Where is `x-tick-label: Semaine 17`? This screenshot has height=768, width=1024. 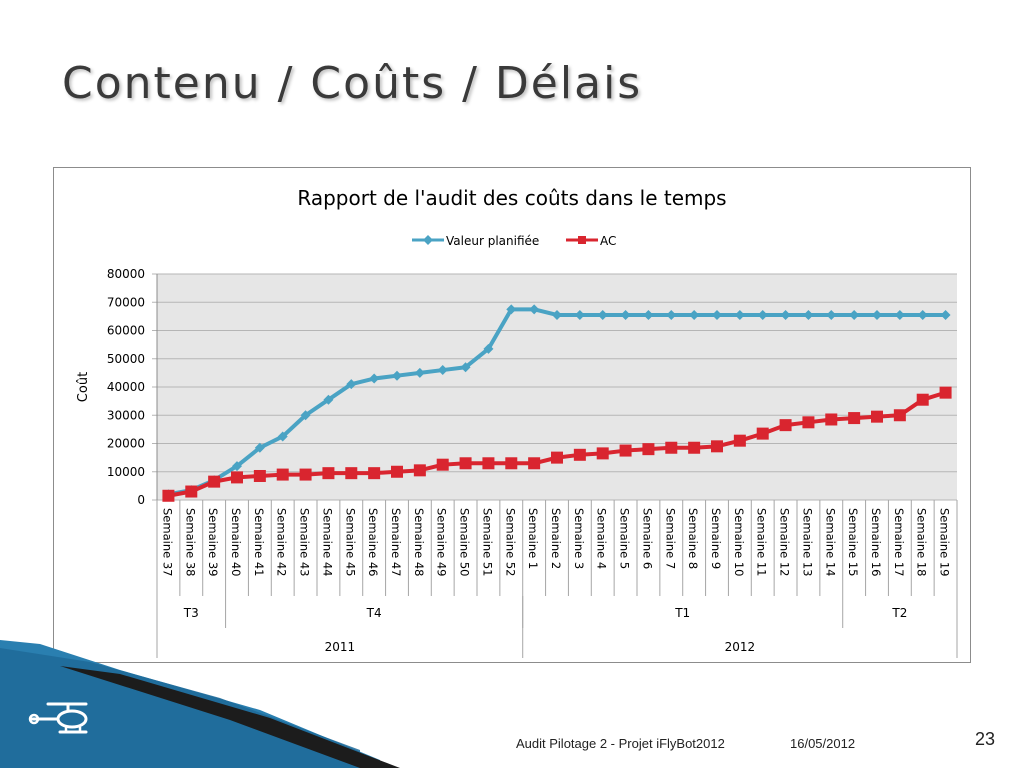 x-tick-label: Semaine 17 is located at coordinates (899, 542).